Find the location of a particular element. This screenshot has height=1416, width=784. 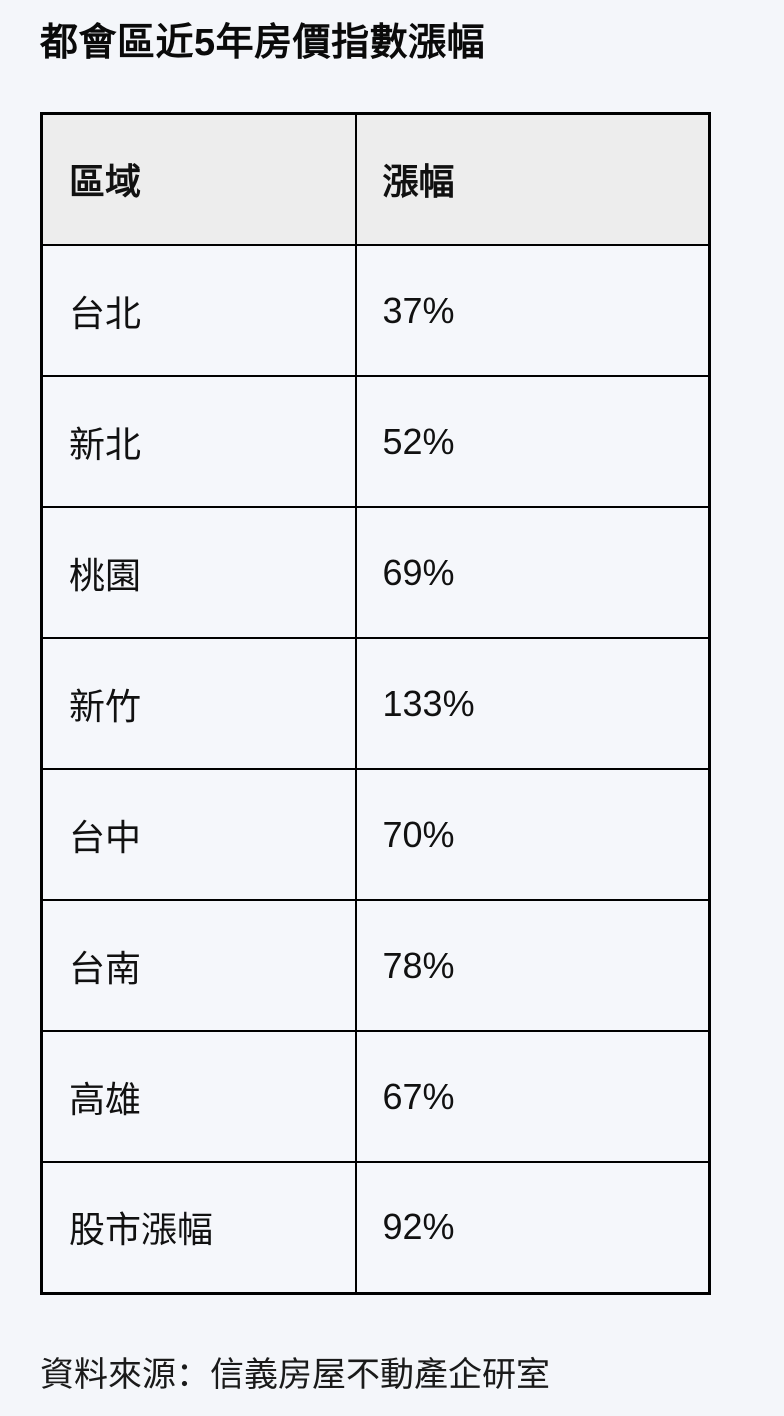

region-cell: 台南 is located at coordinates (198, 966).